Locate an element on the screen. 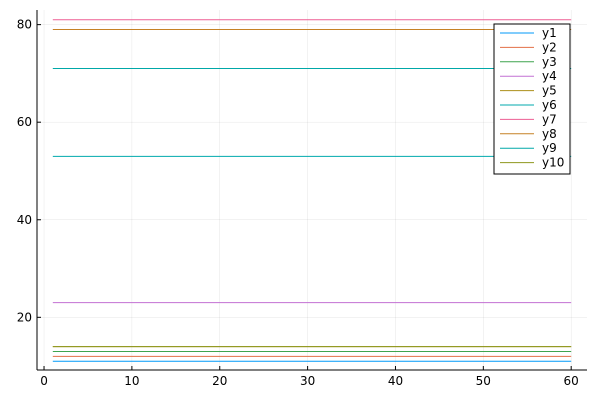 The height and width of the screenshot is (400, 600). legend-label-y10: y10 is located at coordinates (553, 163).